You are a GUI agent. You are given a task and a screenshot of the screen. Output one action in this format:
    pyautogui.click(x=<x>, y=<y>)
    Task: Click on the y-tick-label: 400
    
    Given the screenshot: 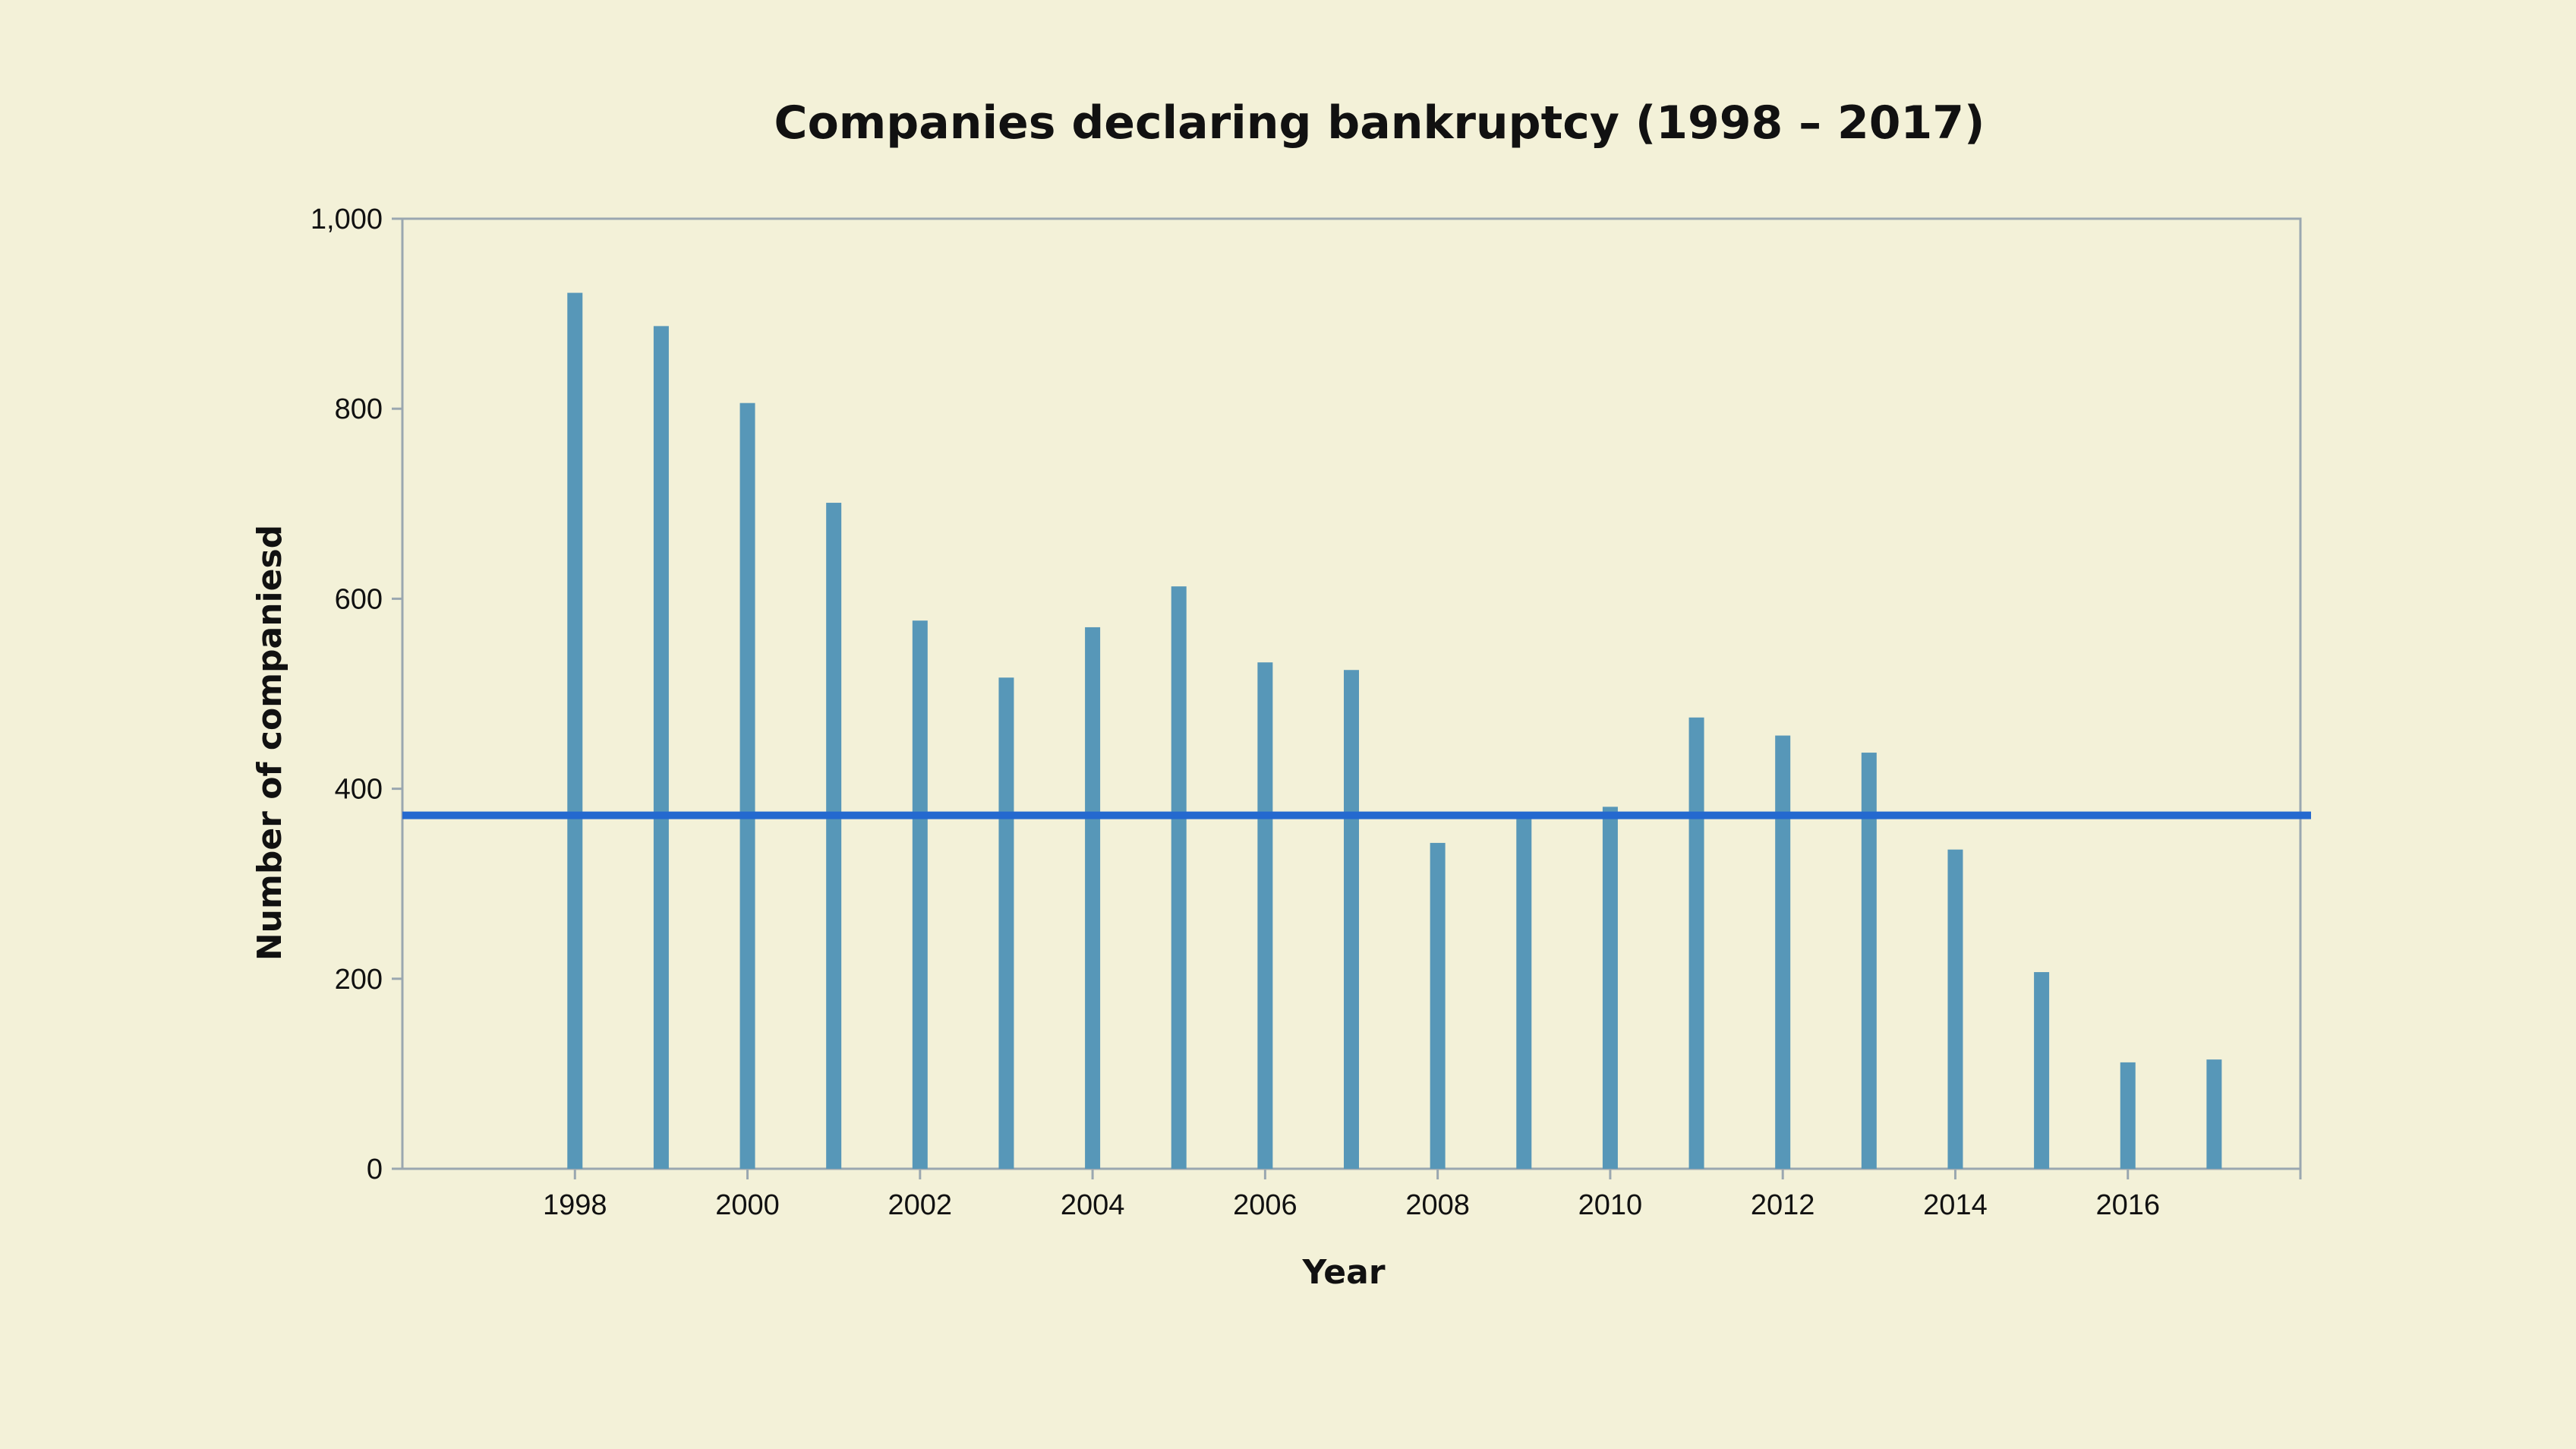 What is the action you would take?
    pyautogui.click(x=359, y=790)
    